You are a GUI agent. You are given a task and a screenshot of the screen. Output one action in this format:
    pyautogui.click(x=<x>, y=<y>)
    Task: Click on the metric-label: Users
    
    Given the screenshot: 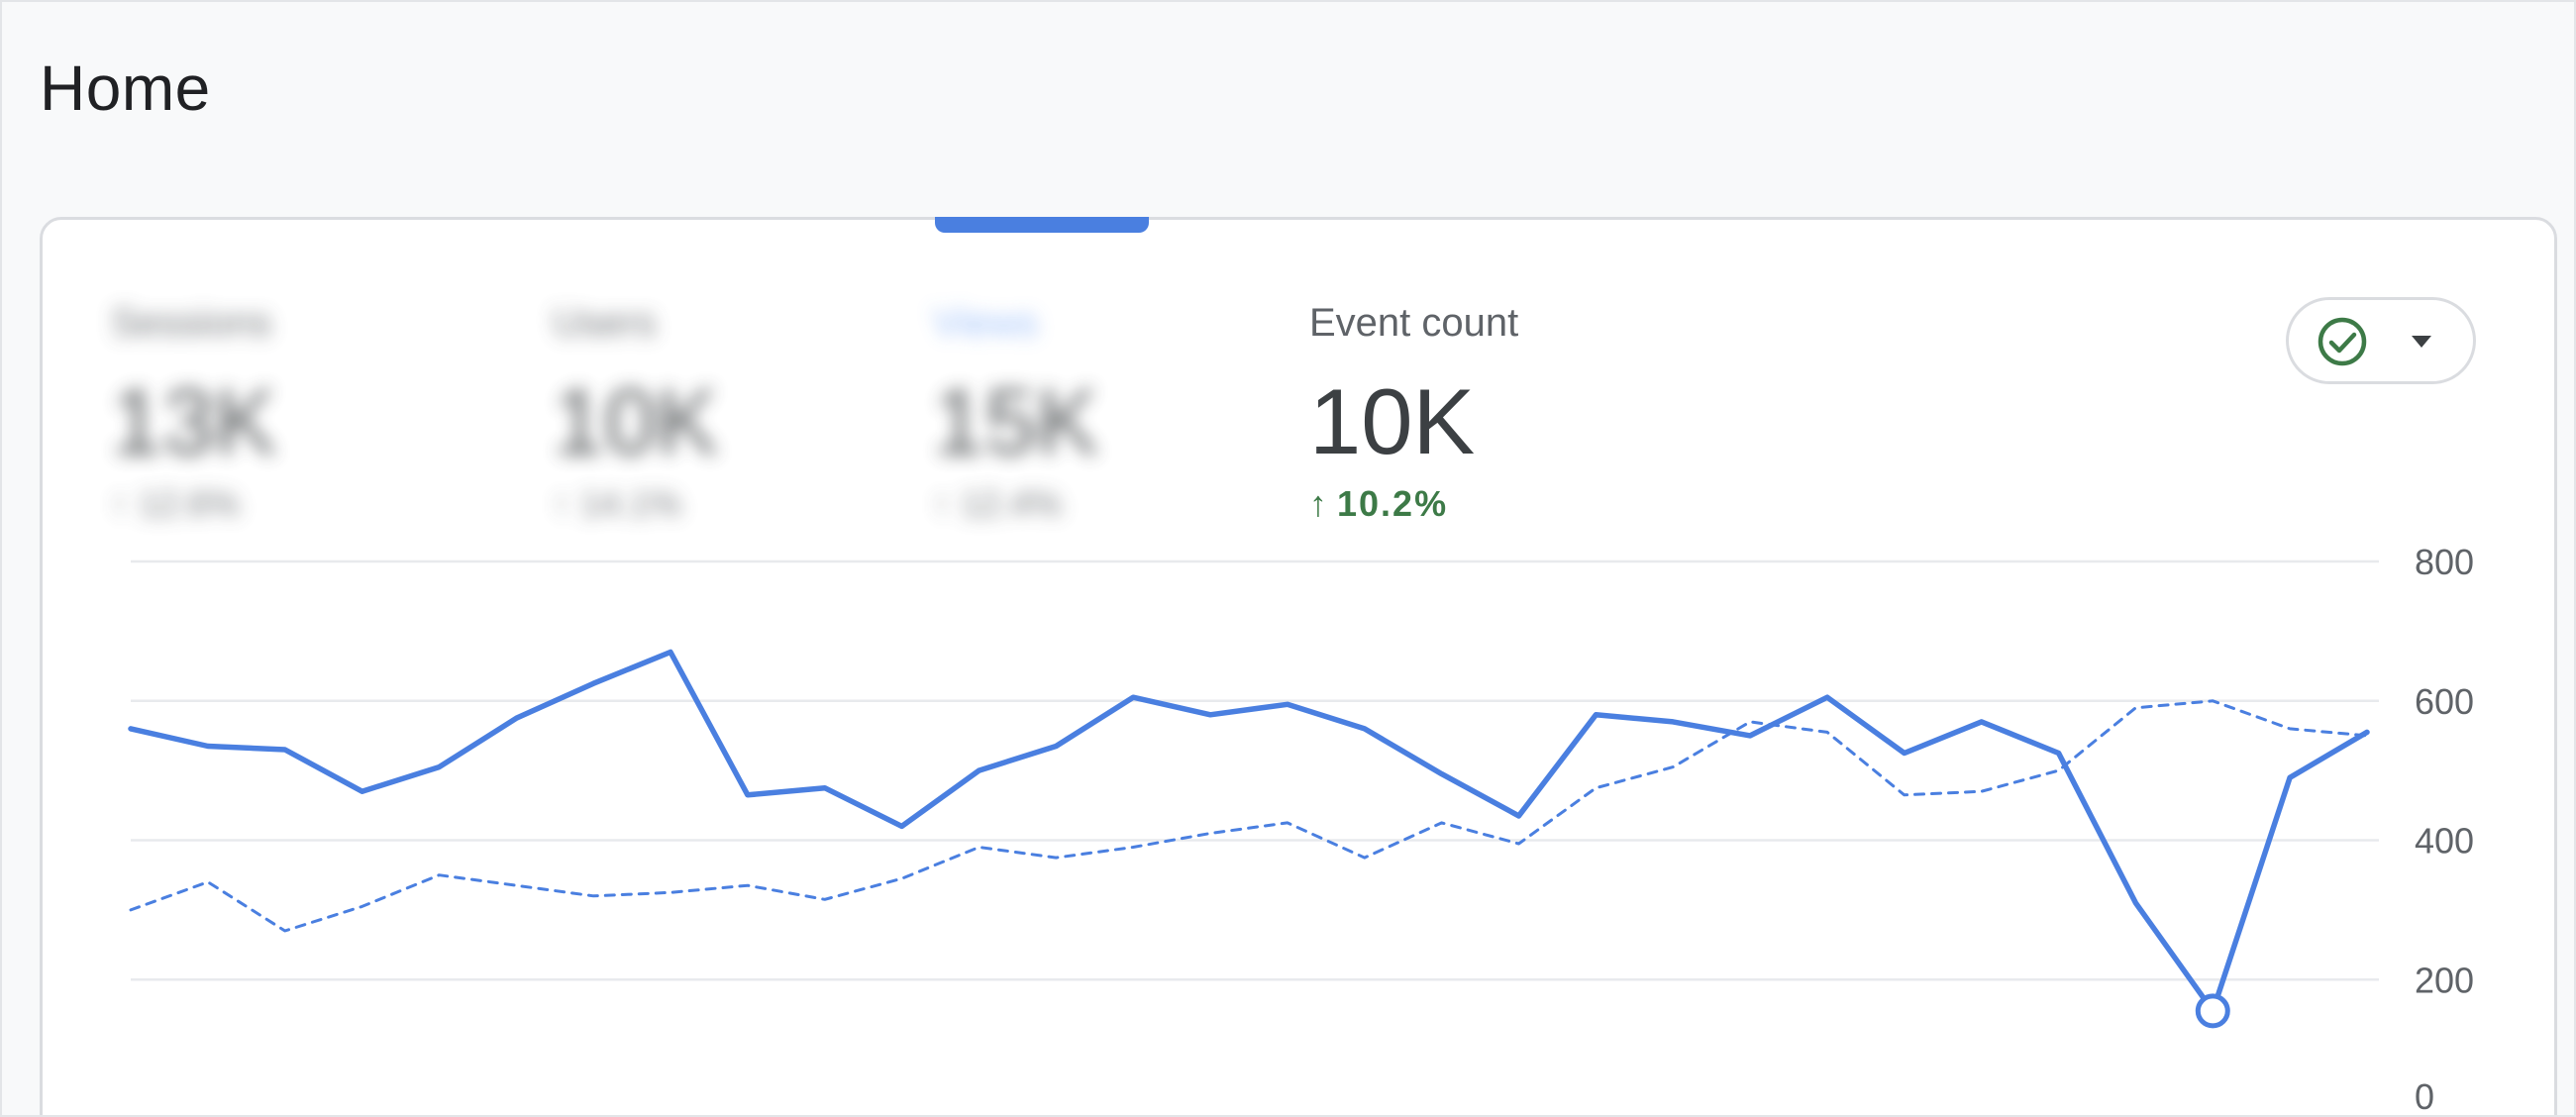 What is the action you would take?
    pyautogui.click(x=605, y=323)
    